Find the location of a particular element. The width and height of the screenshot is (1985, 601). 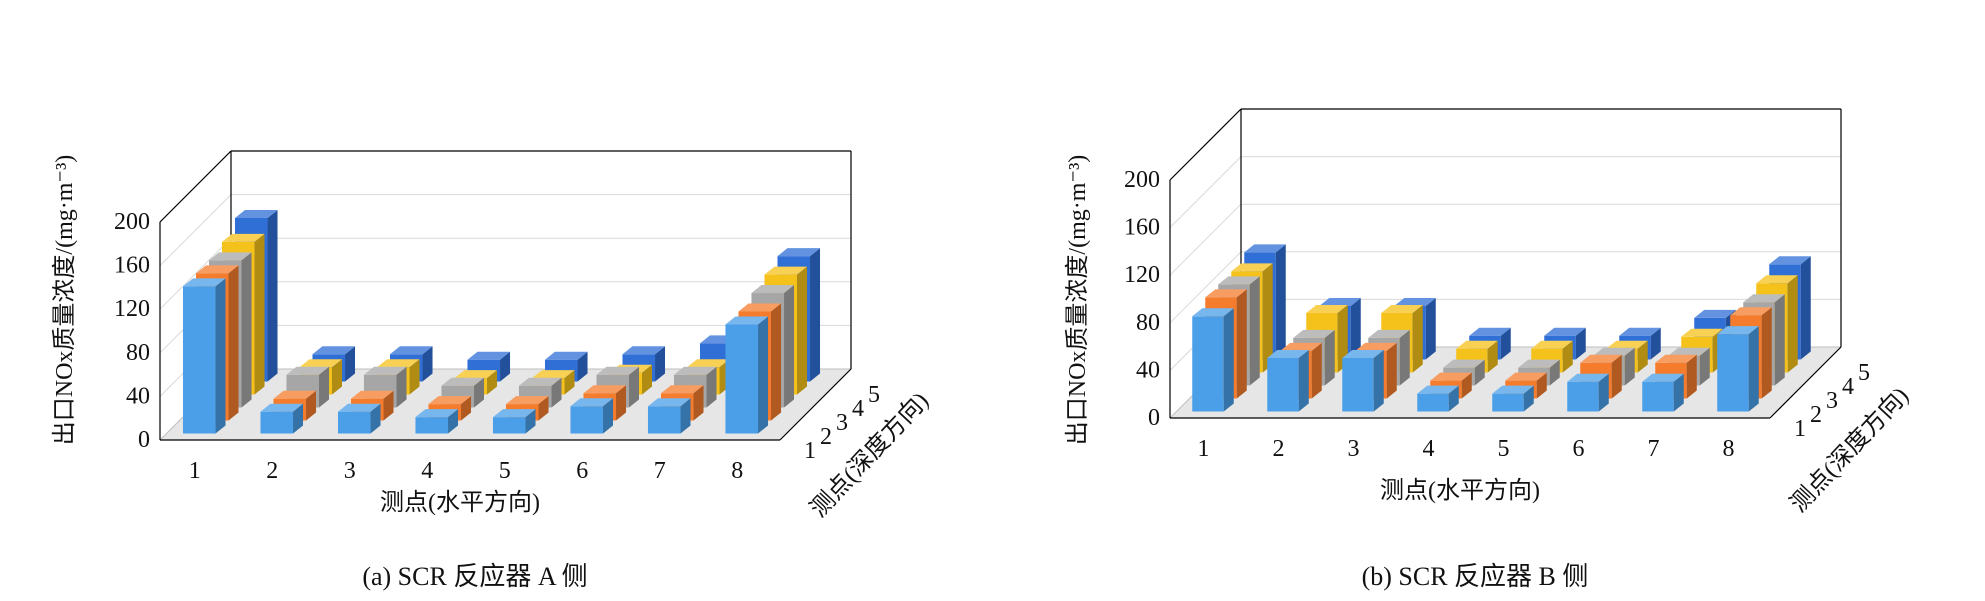

x-axis-title-b: 测点(水平方向) is located at coordinates (1460, 490).